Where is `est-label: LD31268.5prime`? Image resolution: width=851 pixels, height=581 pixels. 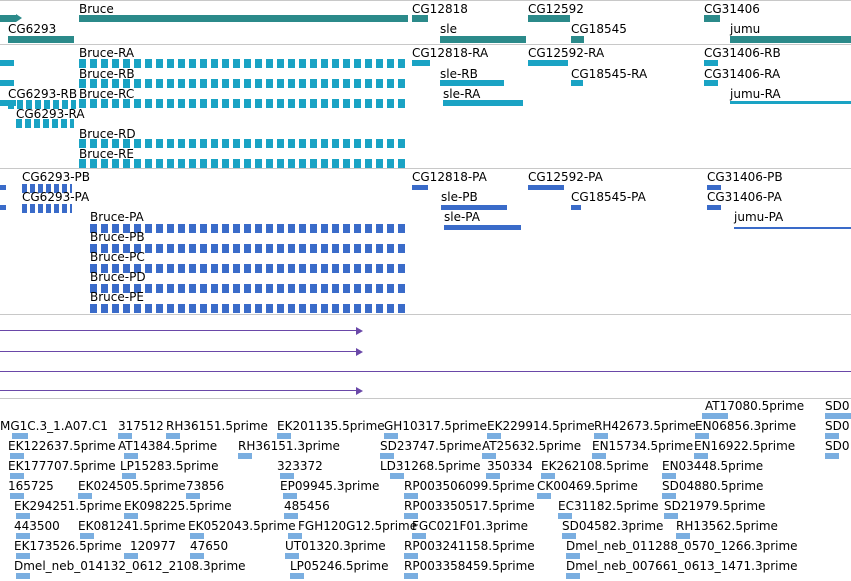 est-label: LD31268.5prime is located at coordinates (430, 466).